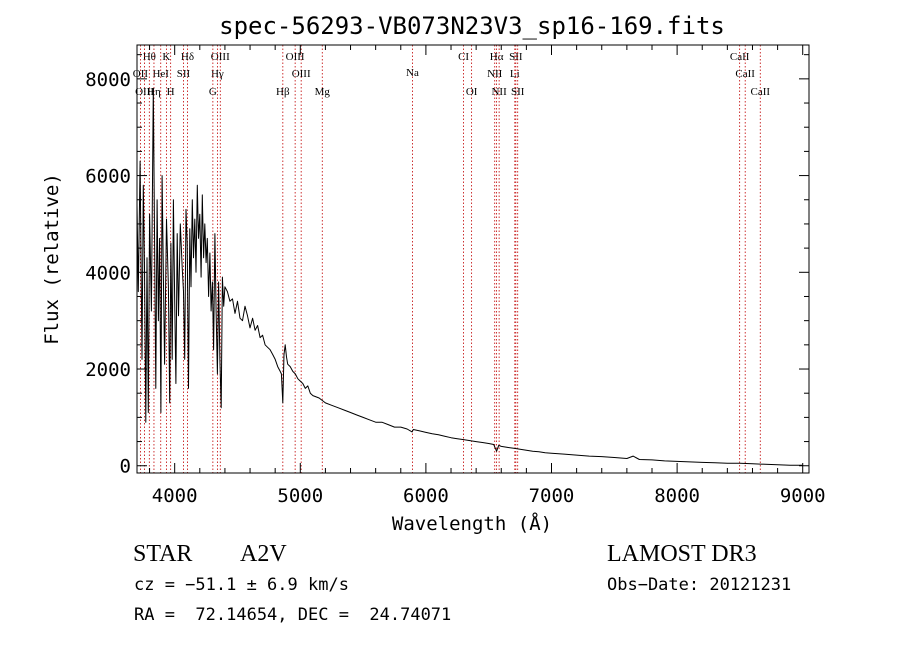 This screenshot has width=900, height=649. Describe the element at coordinates (426, 496) in the screenshot. I see `x-tick-label: 6000` at that location.